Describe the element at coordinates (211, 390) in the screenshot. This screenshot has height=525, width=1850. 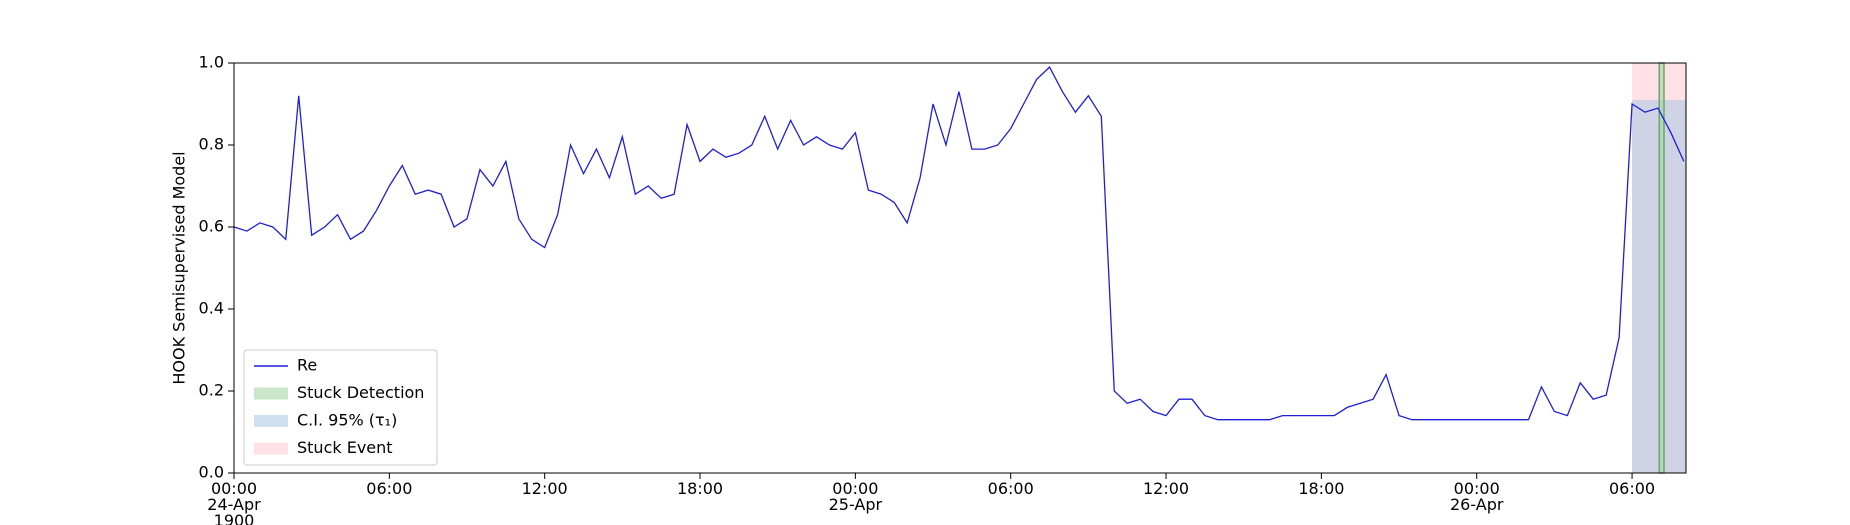
I see `y-tick-label: 0.2` at that location.